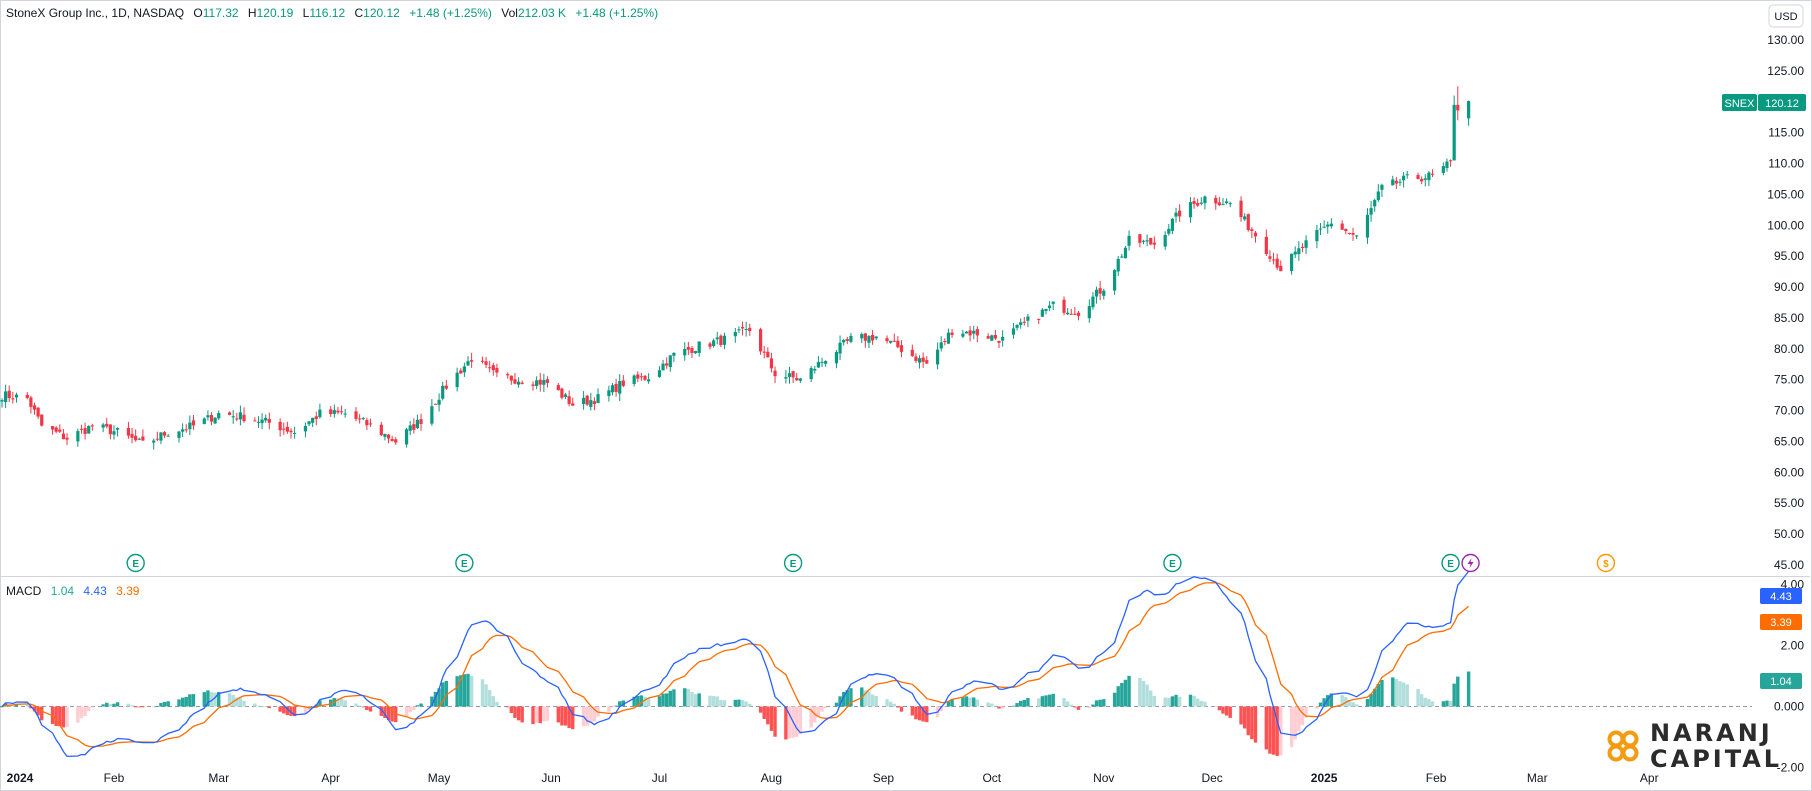 Image resolution: width=1812 pixels, height=791 pixels. I want to click on macd-title: MACD, so click(24, 591).